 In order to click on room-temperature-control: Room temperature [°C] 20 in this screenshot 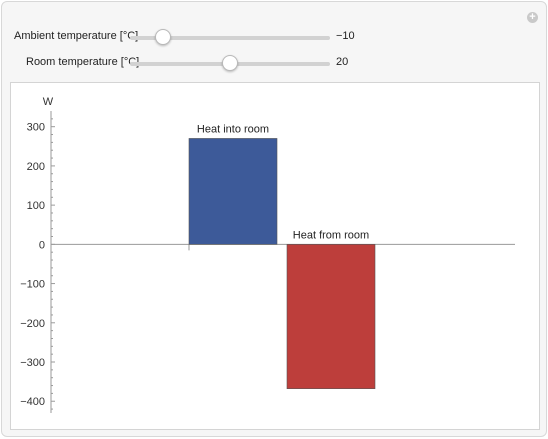, I will do `click(275, 64)`.